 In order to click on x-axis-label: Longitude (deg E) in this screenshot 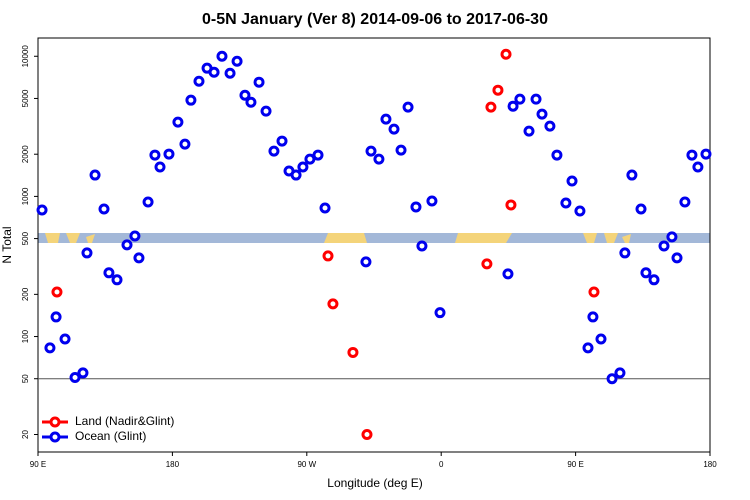, I will do `click(374, 483)`.